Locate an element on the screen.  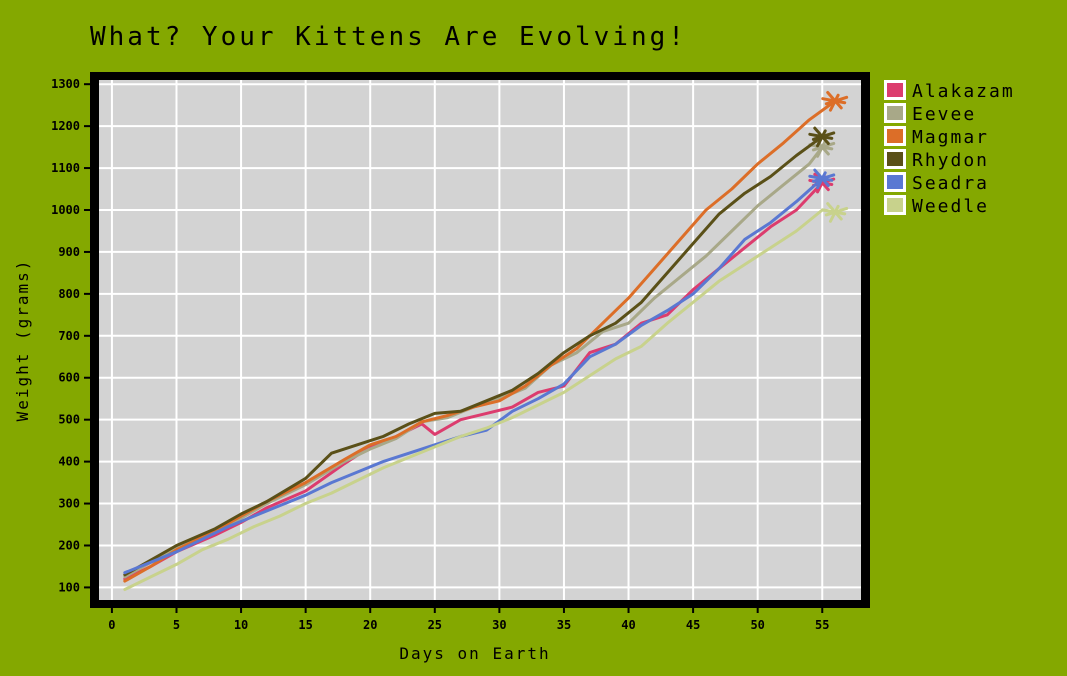
y-tick-label: 1000 is located at coordinates (65, 210).